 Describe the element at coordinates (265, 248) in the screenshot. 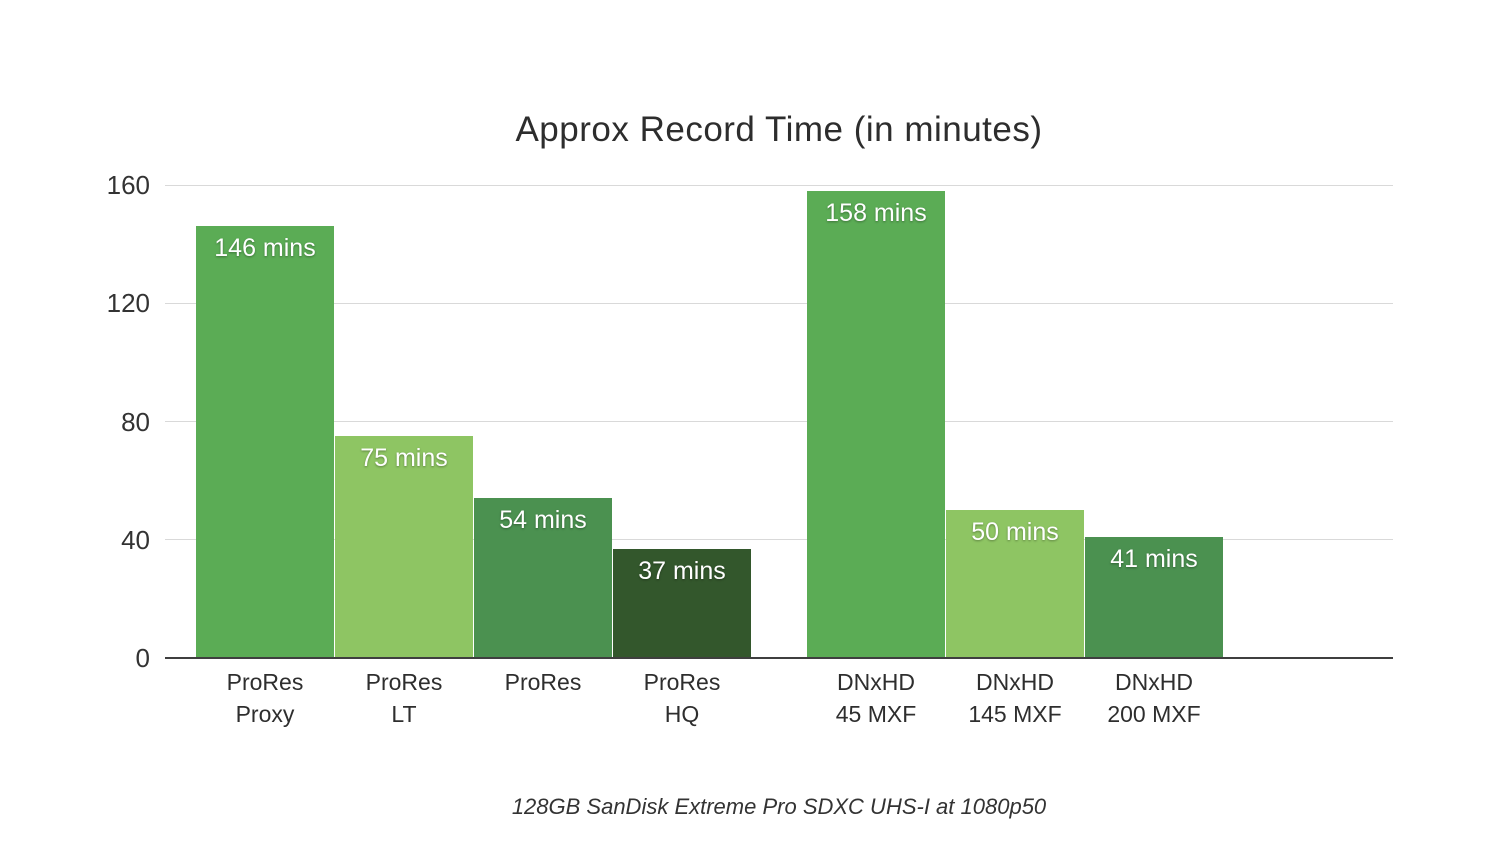

I see `bar-value-label: 146 mins` at that location.